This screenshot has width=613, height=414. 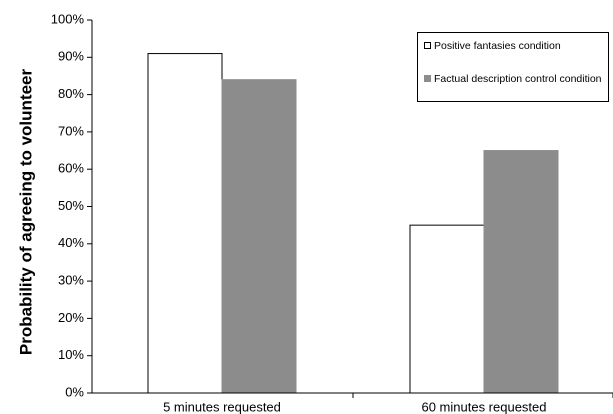 I want to click on x-category-label: 5 minutes requested, so click(x=222, y=406).